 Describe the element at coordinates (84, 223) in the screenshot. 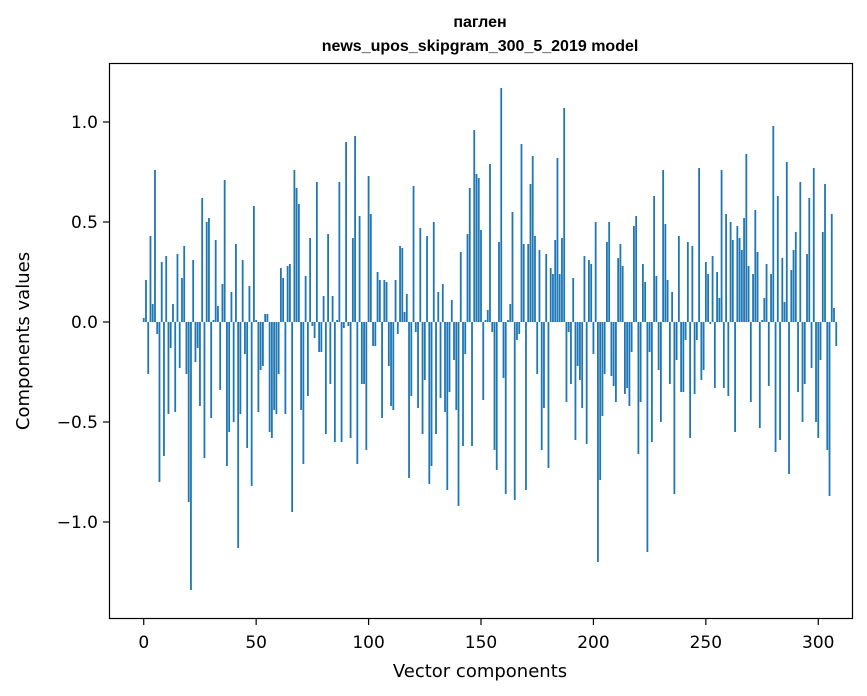

I see `y-tick-label: 0.5` at that location.